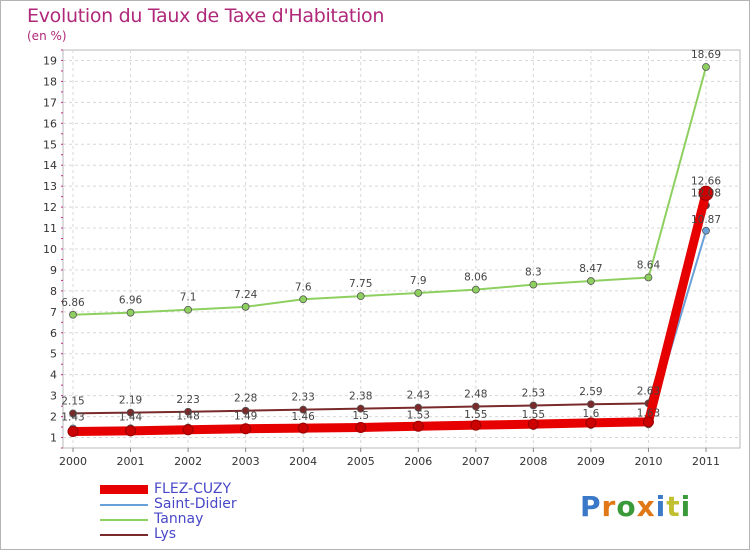  What do you see at coordinates (131, 461) in the screenshot?
I see `x-tick-label: 2001` at bounding box center [131, 461].